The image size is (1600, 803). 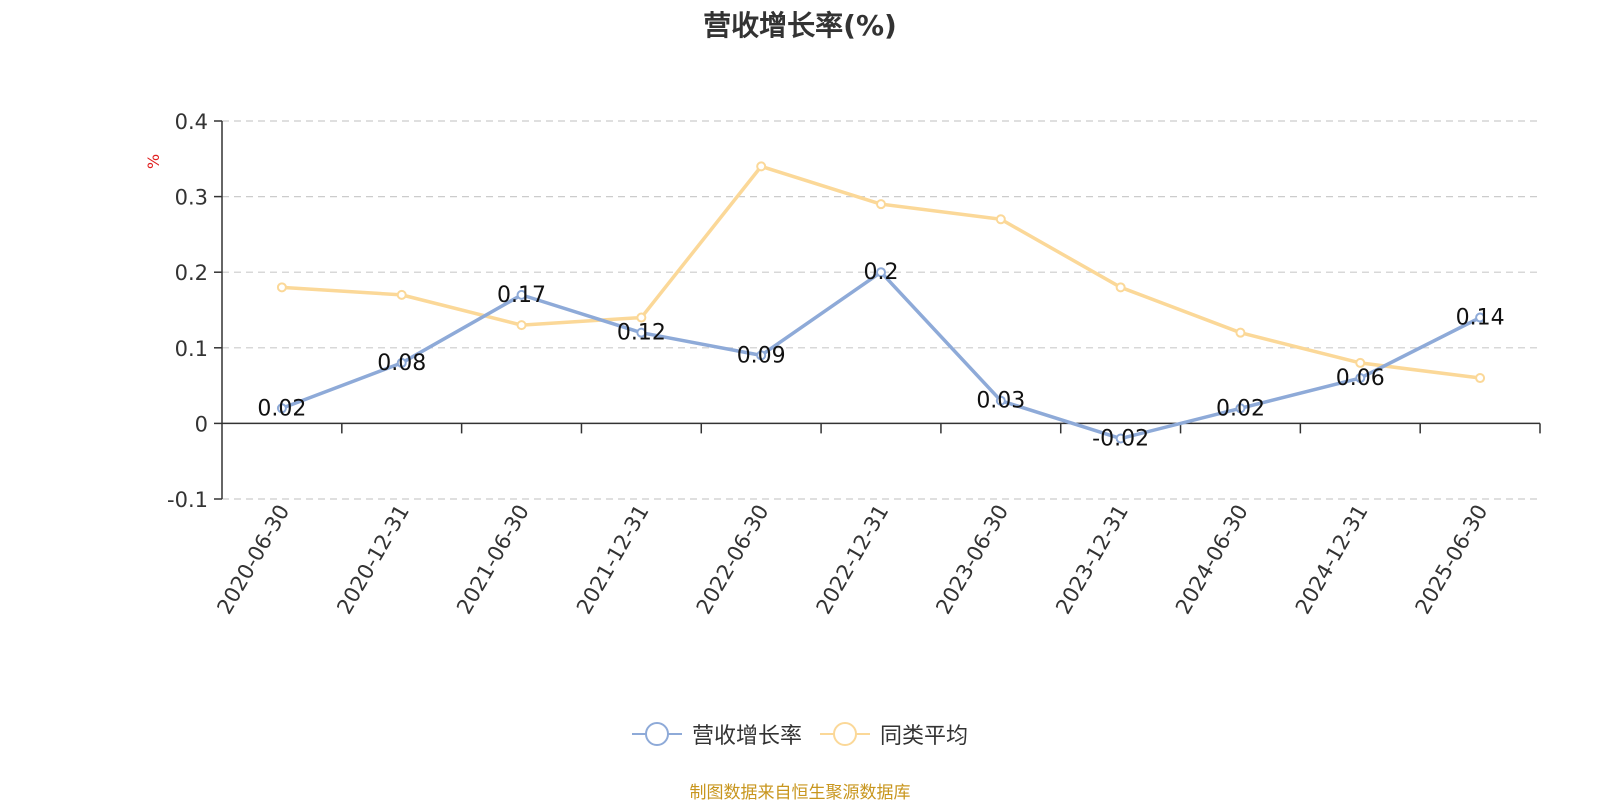 I want to click on x-tick-label: 2021-06-30, so click(x=493, y=560).